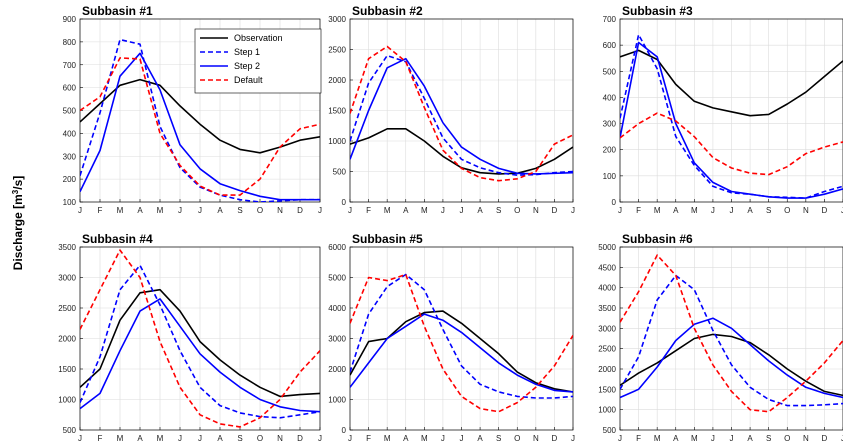  I want to click on y-tick-label: 900, so click(70, 19).